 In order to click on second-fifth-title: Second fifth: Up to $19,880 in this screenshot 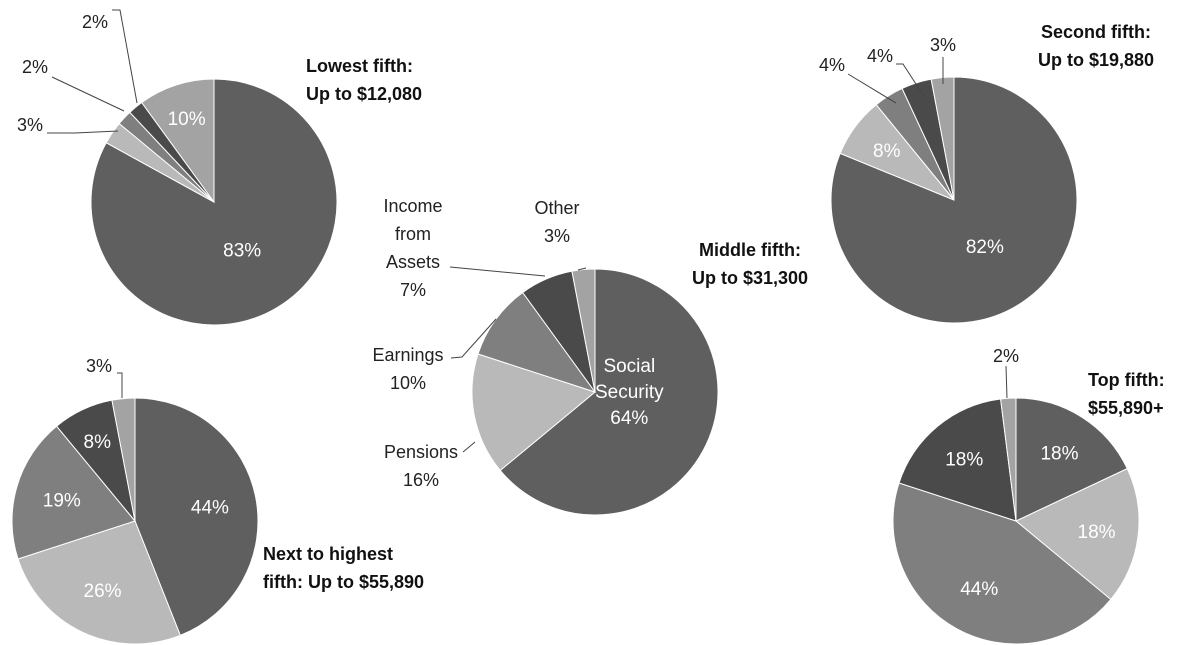, I will do `click(1096, 46)`.